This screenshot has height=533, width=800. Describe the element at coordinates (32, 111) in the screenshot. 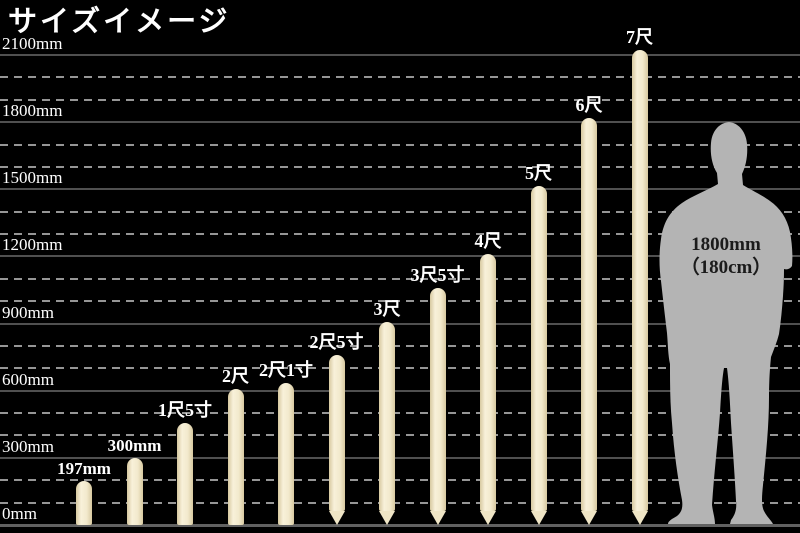

I see `y-axis-label: 1800mm` at that location.